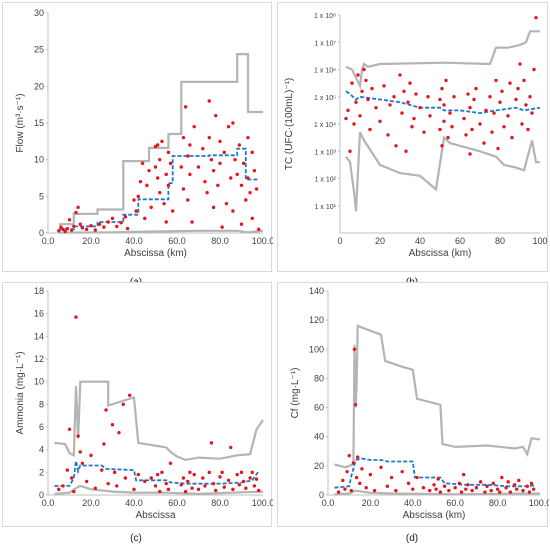 This screenshot has height=548, width=550. Describe the element at coordinates (295, 393) in the screenshot. I see `y-axis-label: Cf (mg·L⁻¹)` at that location.